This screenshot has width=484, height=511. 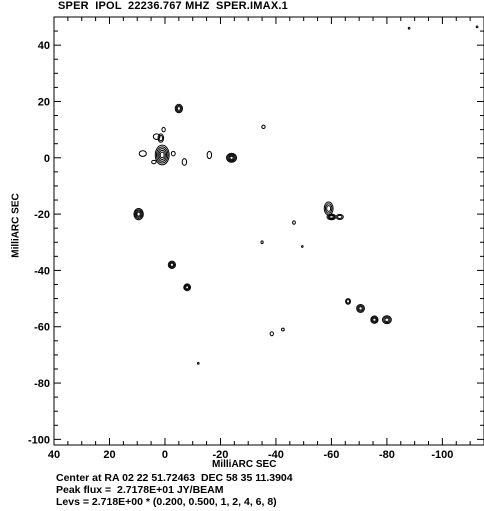 What do you see at coordinates (47, 159) in the screenshot?
I see `y-tick-label: 0` at bounding box center [47, 159].